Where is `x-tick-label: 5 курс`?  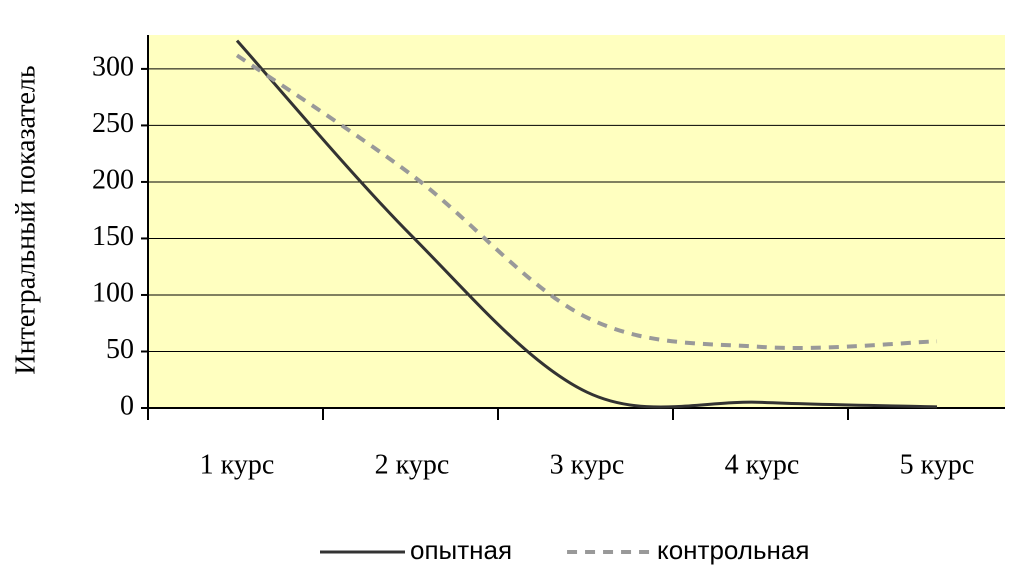 x-tick-label: 5 курс is located at coordinates (937, 464).